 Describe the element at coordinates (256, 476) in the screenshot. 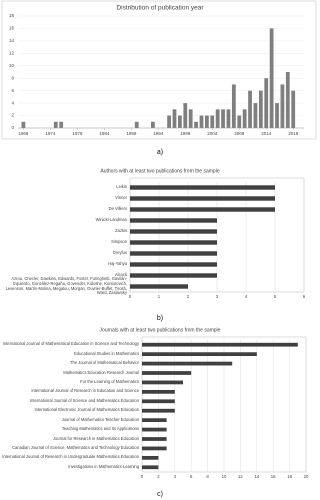

I see `x-tick-label: 14` at that location.